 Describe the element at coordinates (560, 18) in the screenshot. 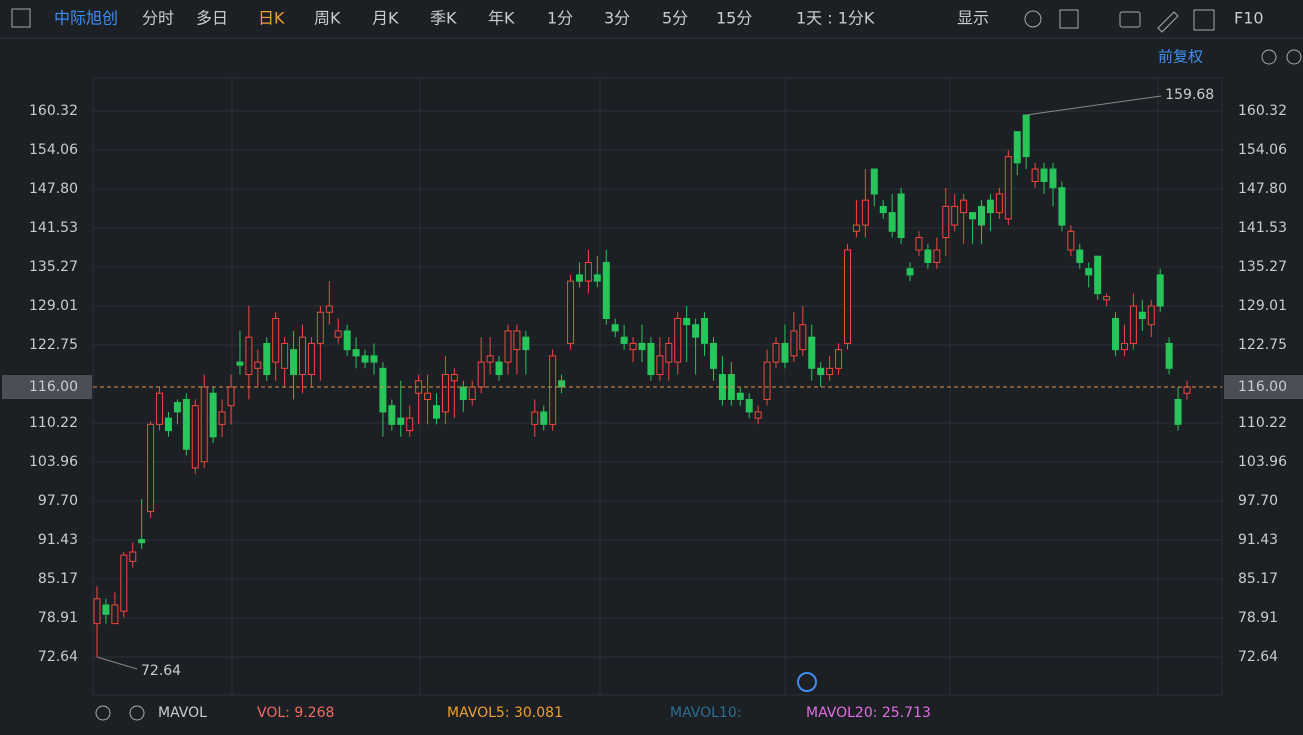

I see `period-tab: 1分` at that location.